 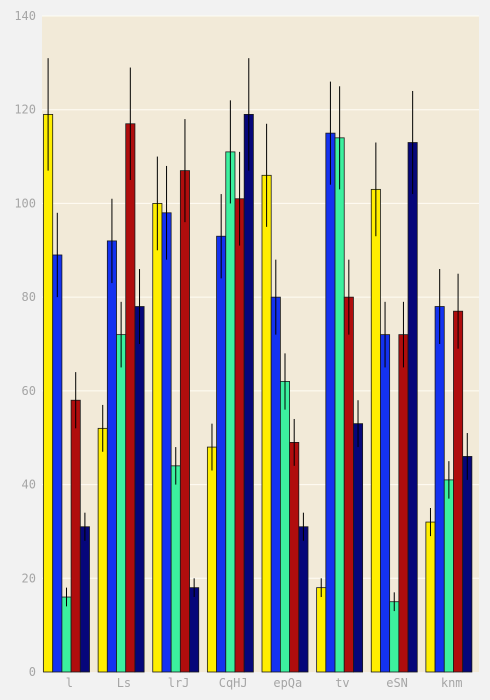 What do you see at coordinates (29, 297) in the screenshot?
I see `y-tick-label: 80` at bounding box center [29, 297].